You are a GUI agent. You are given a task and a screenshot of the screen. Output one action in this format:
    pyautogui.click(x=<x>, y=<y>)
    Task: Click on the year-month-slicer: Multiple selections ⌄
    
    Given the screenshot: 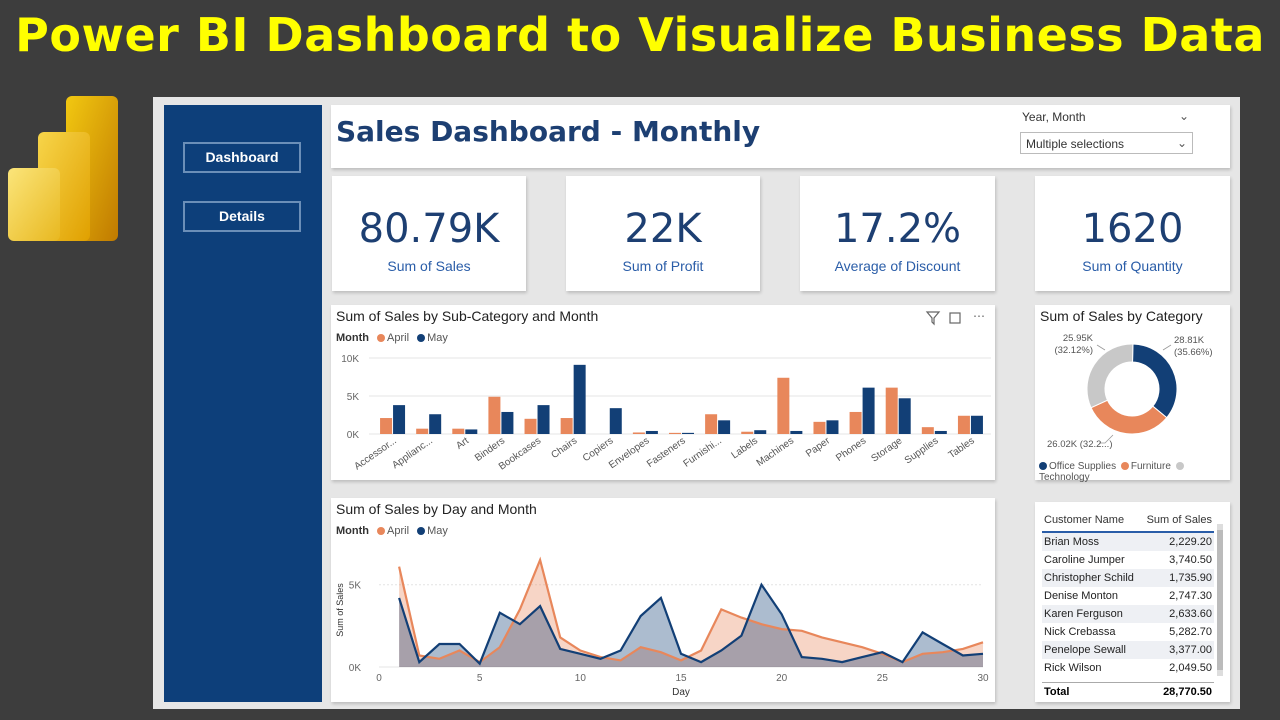 What is the action you would take?
    pyautogui.click(x=1106, y=143)
    